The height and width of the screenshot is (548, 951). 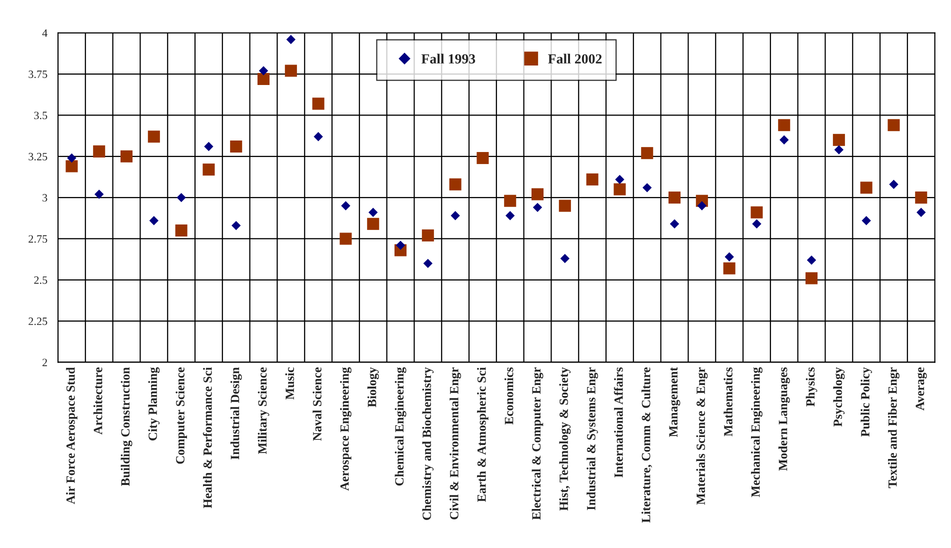 I want to click on x-tick-label: Health & Performance Sci, so click(x=207, y=437).